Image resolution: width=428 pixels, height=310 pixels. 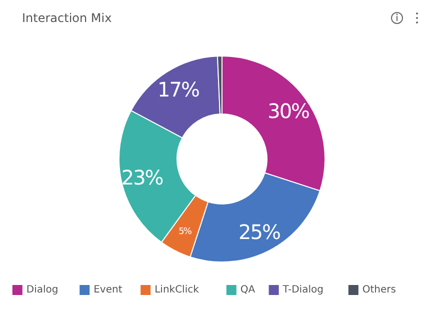 I want to click on legend-label: Event, so click(x=108, y=290).